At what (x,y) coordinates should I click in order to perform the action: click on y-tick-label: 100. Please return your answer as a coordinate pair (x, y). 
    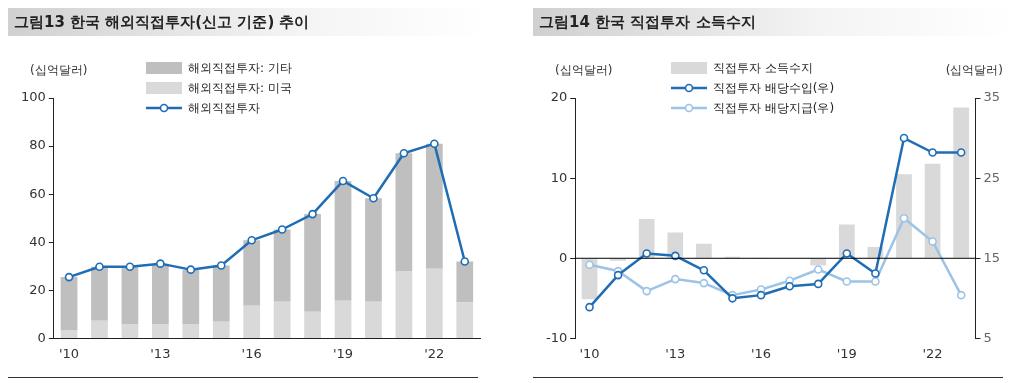
    Looking at the image, I should click on (33, 97).